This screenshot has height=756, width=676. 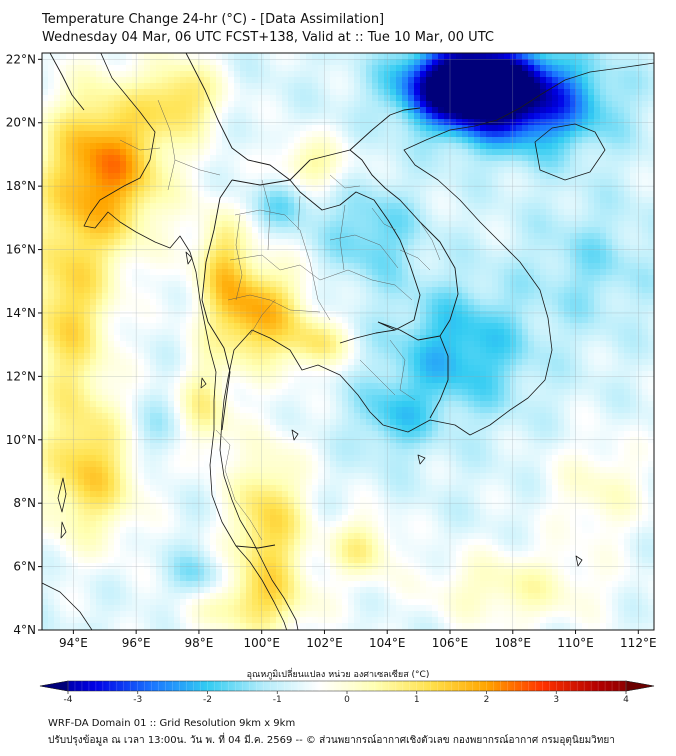 What do you see at coordinates (21, 59) in the screenshot?
I see `lat-label: 22°N` at bounding box center [21, 59].